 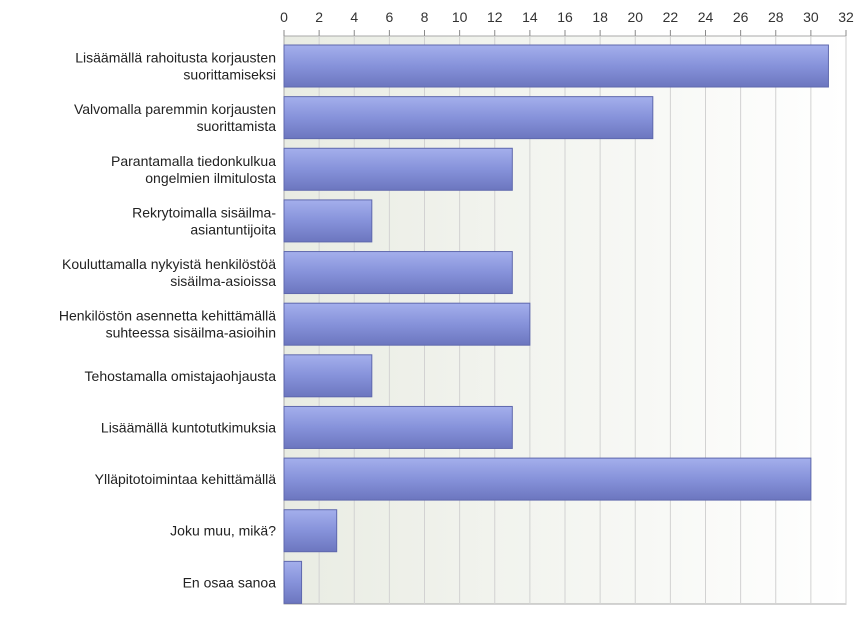 What do you see at coordinates (565, 17) in the screenshot?
I see `x-tick-label: 16` at bounding box center [565, 17].